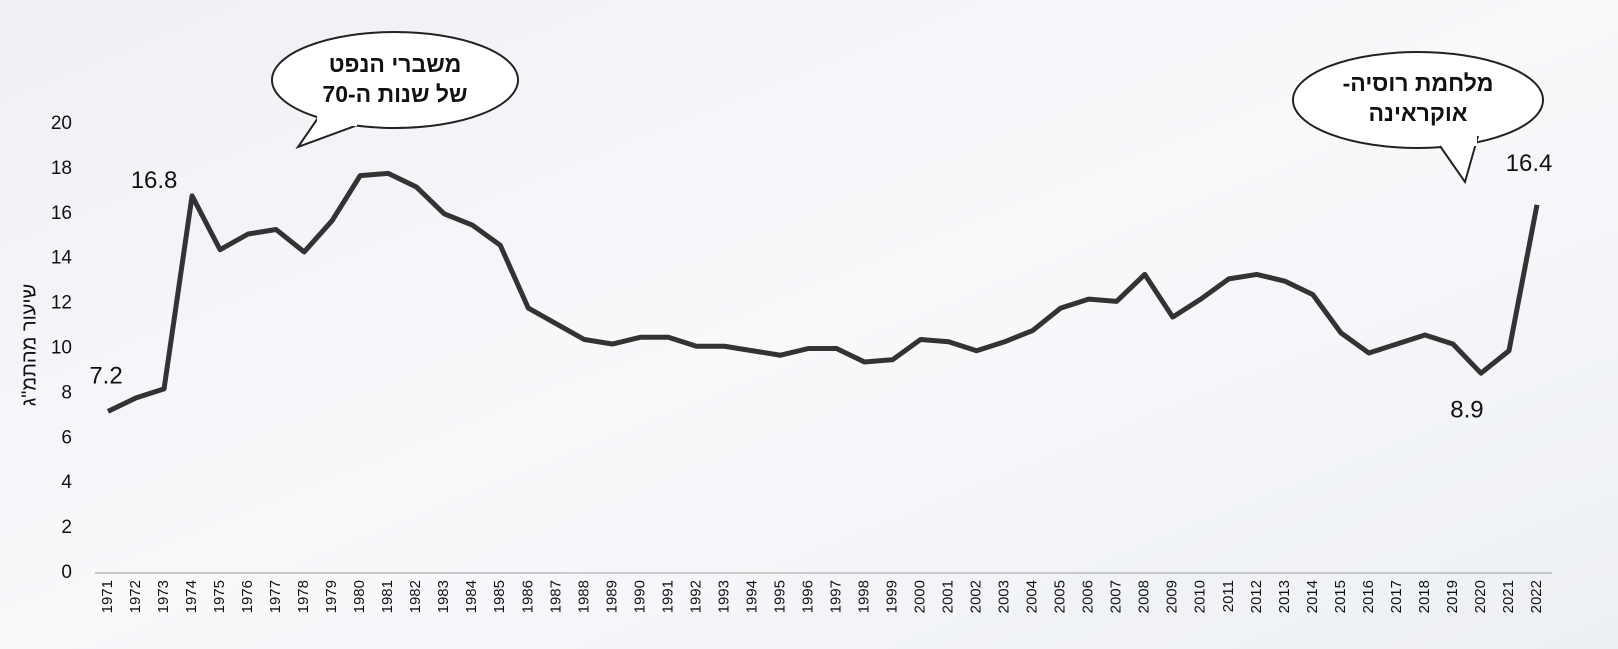 Image resolution: width=1618 pixels, height=649 pixels. What do you see at coordinates (779, 596) in the screenshot?
I see `x-tick-label: 1995` at bounding box center [779, 596].